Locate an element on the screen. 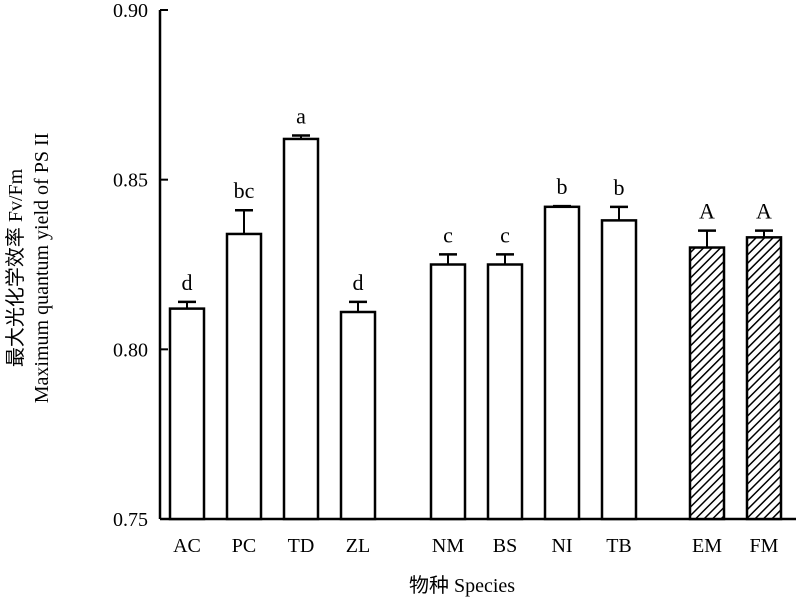 This screenshot has height=604, width=800. y-axis-title-line1: 最大光化学效率 Fv/Fm is located at coordinates (15, 267).